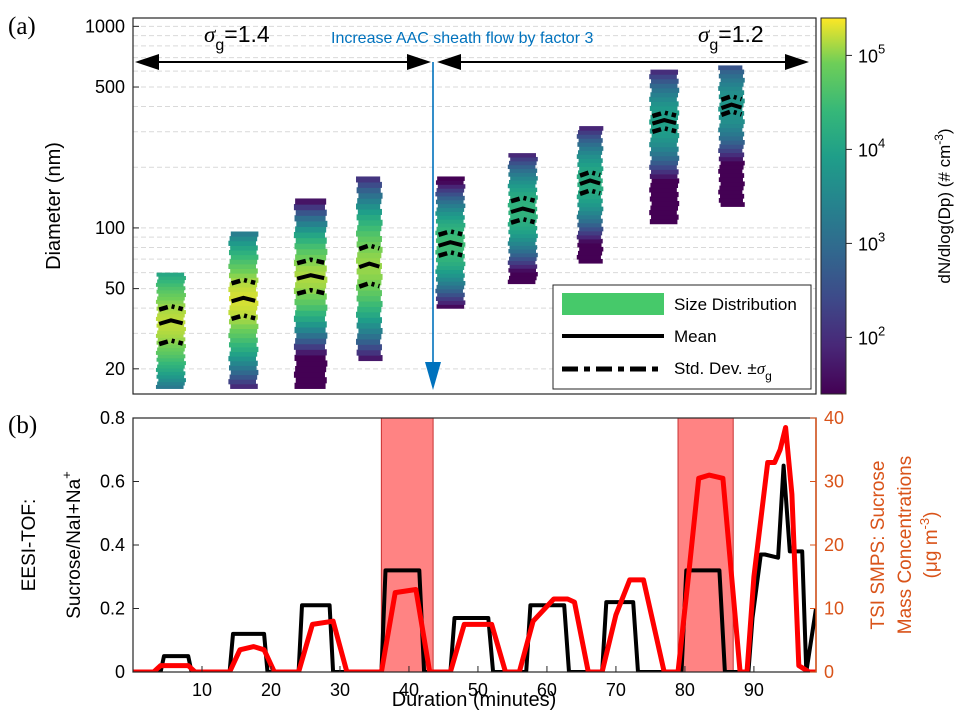 The image size is (965, 715). I want to click on ylabel-line-2: Sucrose/NaI+Na+, so click(72, 545).